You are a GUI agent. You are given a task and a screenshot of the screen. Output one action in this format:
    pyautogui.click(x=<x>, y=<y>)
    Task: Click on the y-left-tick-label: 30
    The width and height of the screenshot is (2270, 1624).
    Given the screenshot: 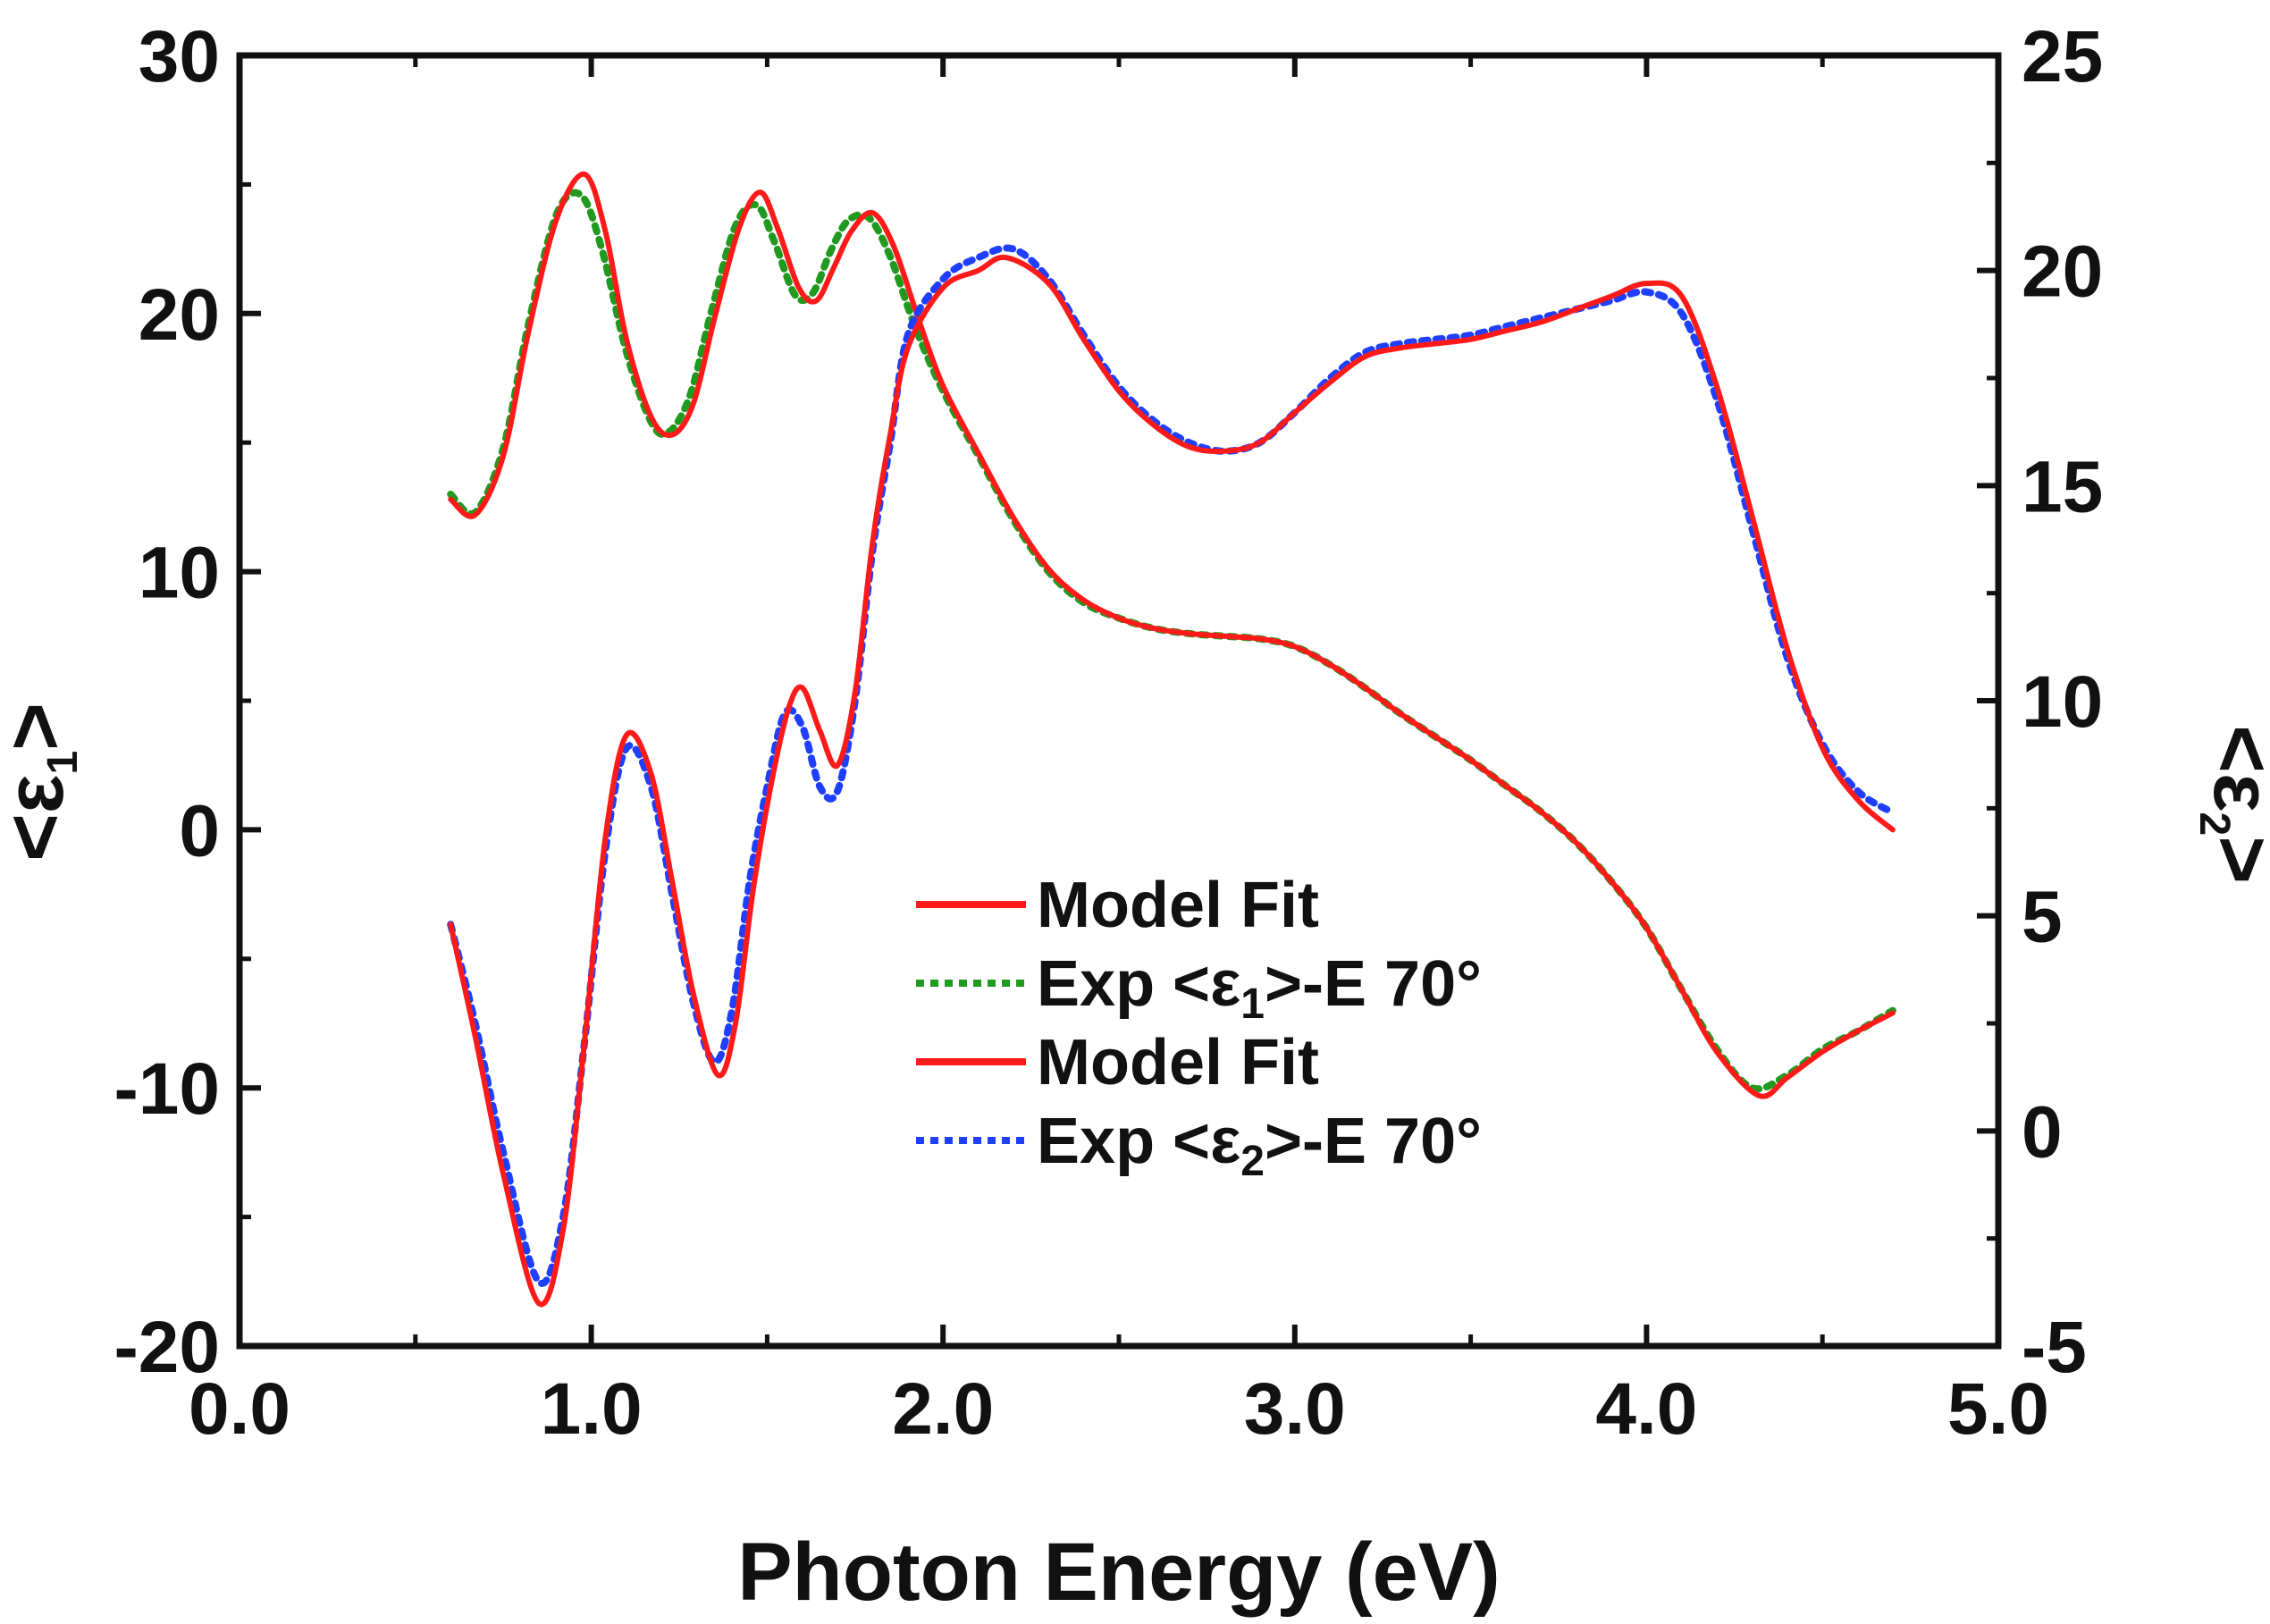 What is the action you would take?
    pyautogui.click(x=179, y=56)
    